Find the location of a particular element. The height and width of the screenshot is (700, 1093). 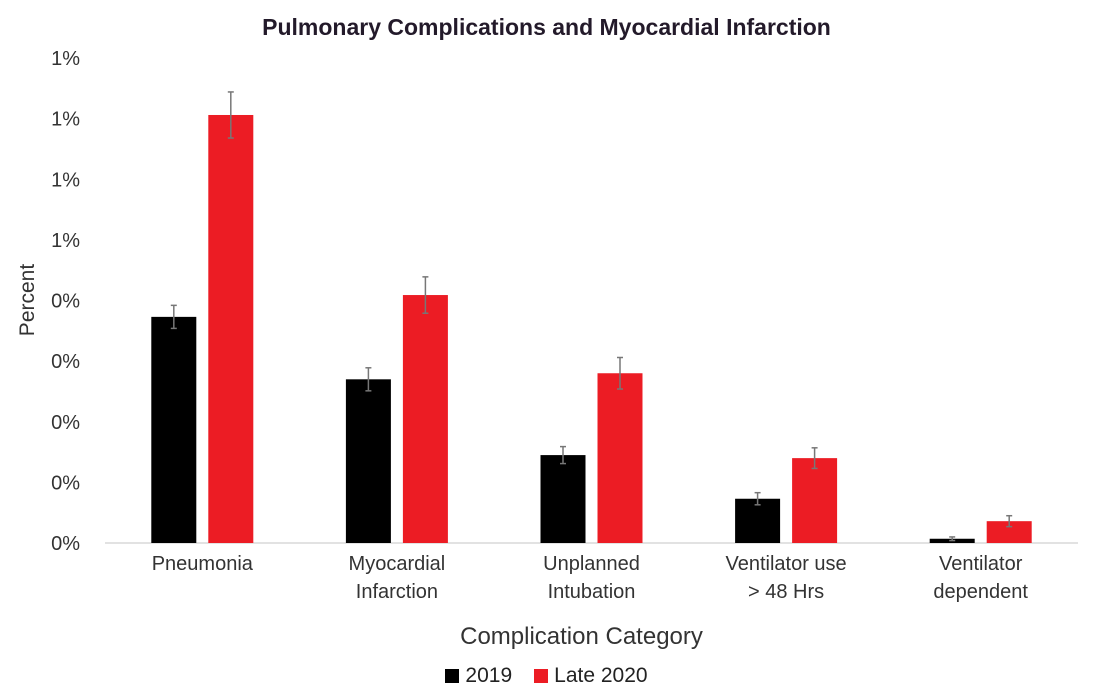

legend-label-2019: 2019 is located at coordinates (489, 675).